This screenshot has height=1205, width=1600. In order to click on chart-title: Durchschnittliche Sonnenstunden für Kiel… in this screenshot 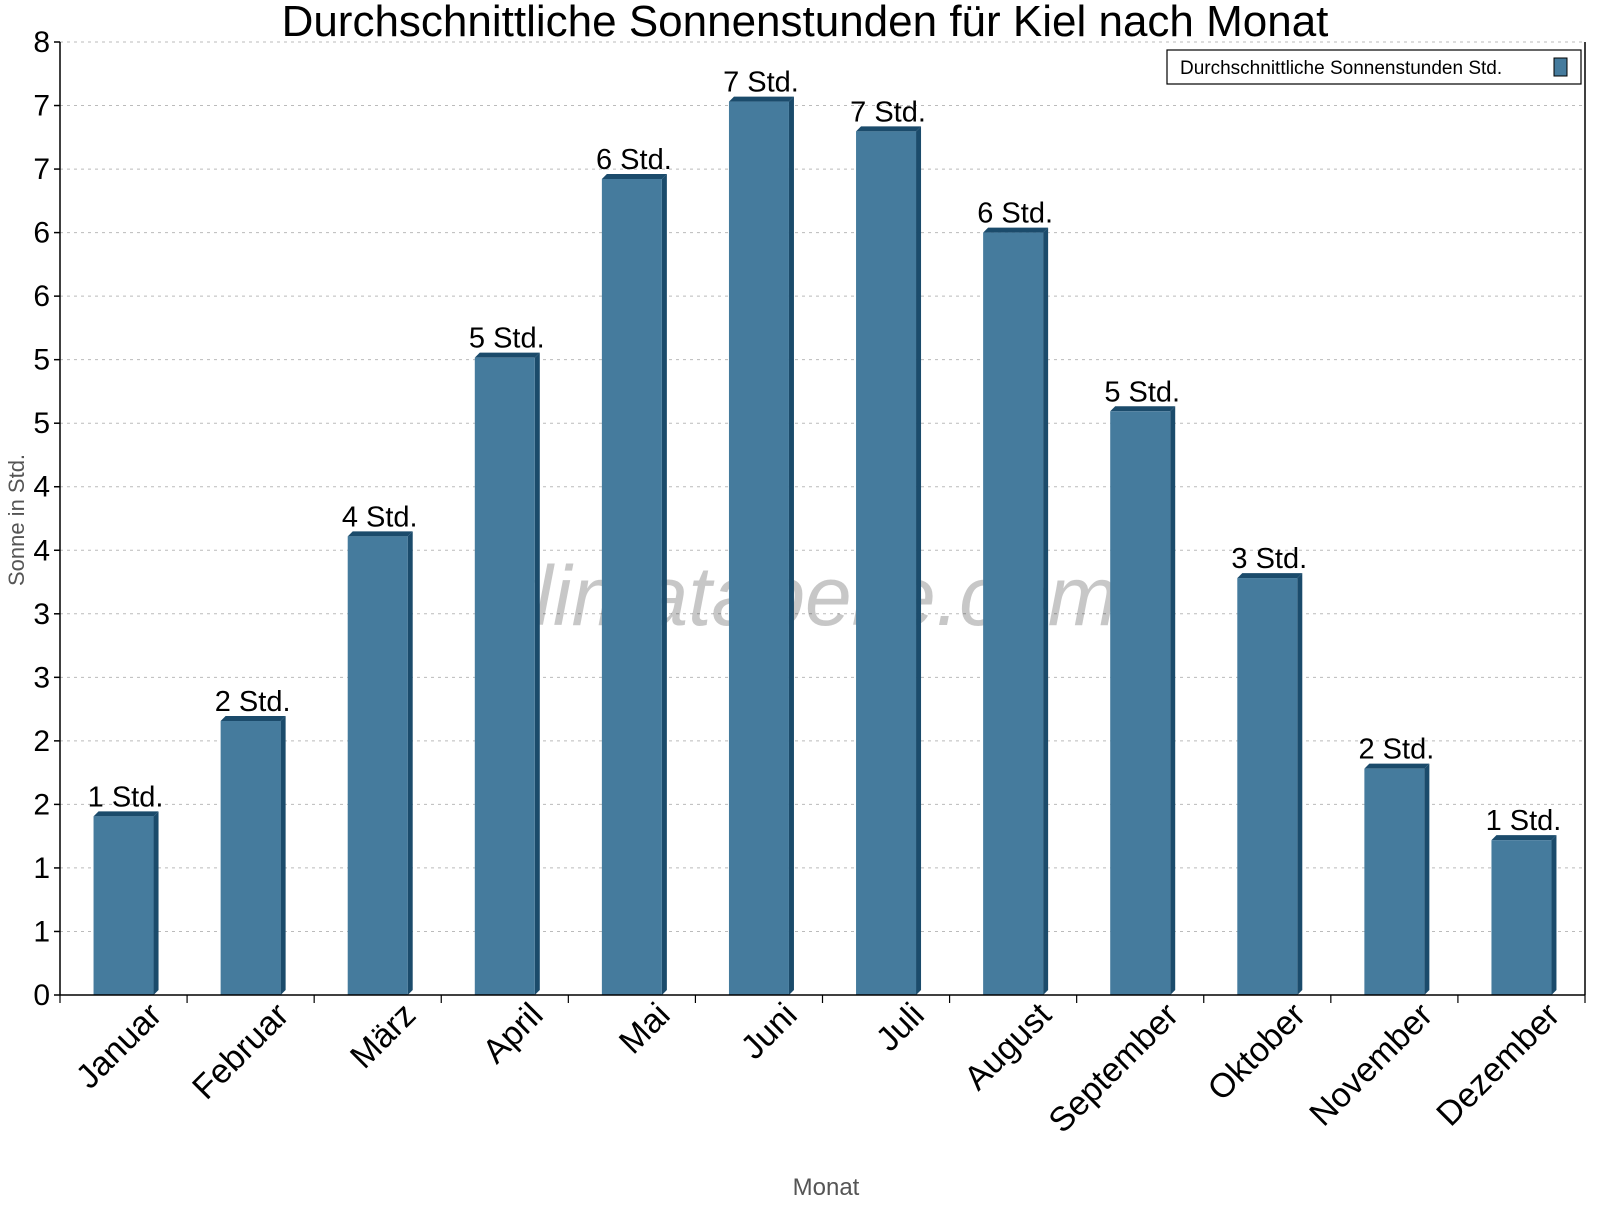, I will do `click(805, 23)`.